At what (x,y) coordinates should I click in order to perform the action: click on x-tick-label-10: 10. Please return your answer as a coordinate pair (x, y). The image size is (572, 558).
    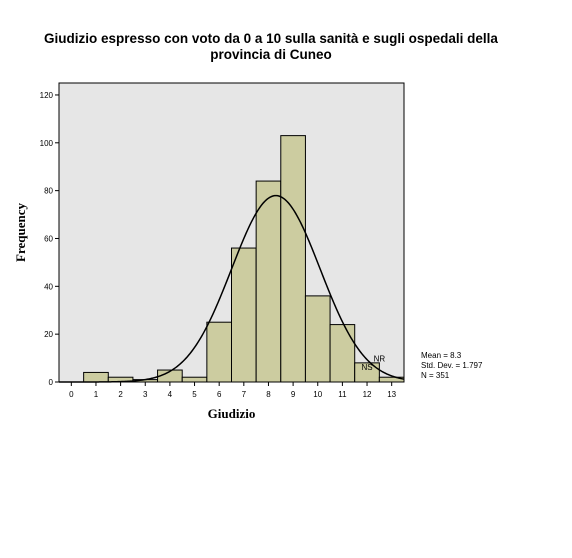
    Looking at the image, I should click on (317, 394).